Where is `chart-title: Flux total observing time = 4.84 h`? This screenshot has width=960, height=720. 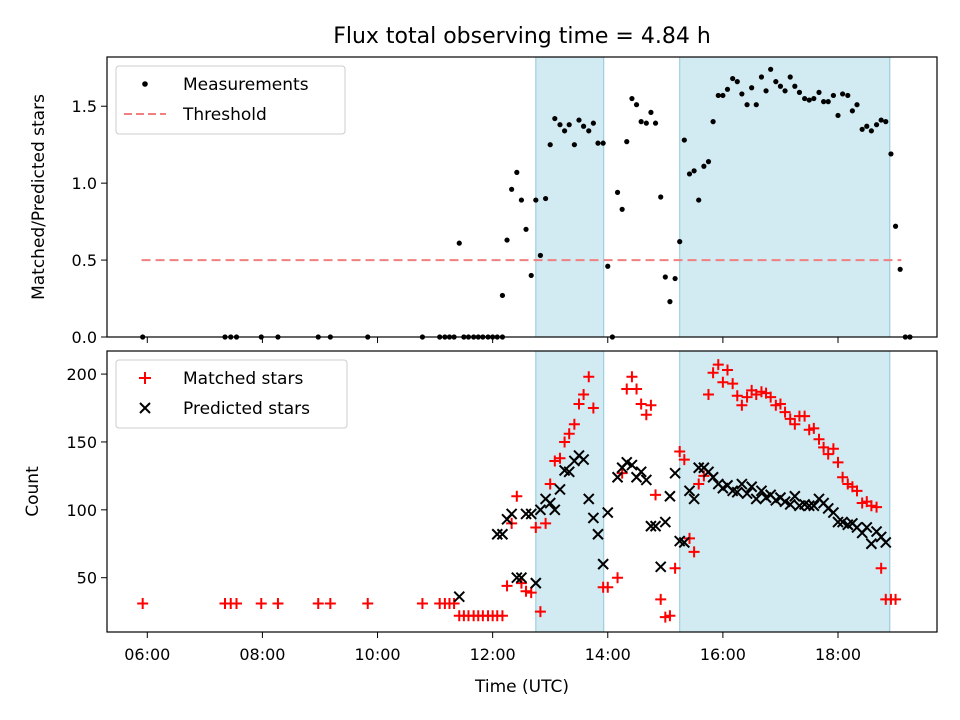 chart-title: Flux total observing time = 4.84 h is located at coordinates (522, 36).